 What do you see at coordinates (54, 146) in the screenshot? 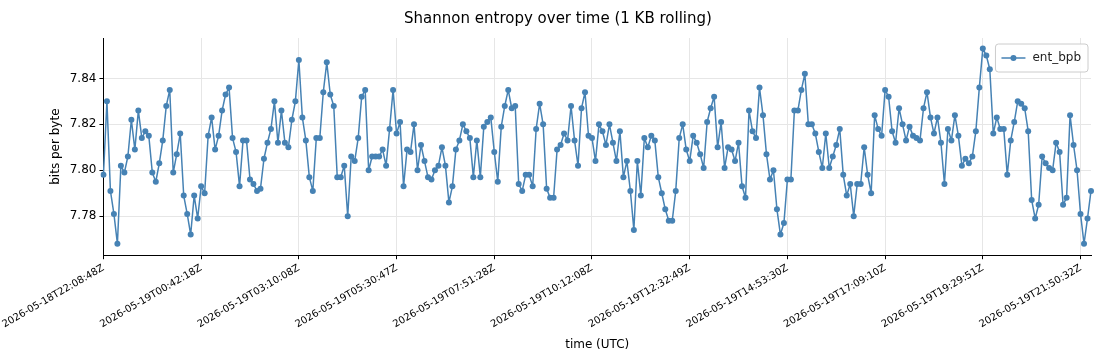
I see `y-axis-title: bits per byte` at bounding box center [54, 146].